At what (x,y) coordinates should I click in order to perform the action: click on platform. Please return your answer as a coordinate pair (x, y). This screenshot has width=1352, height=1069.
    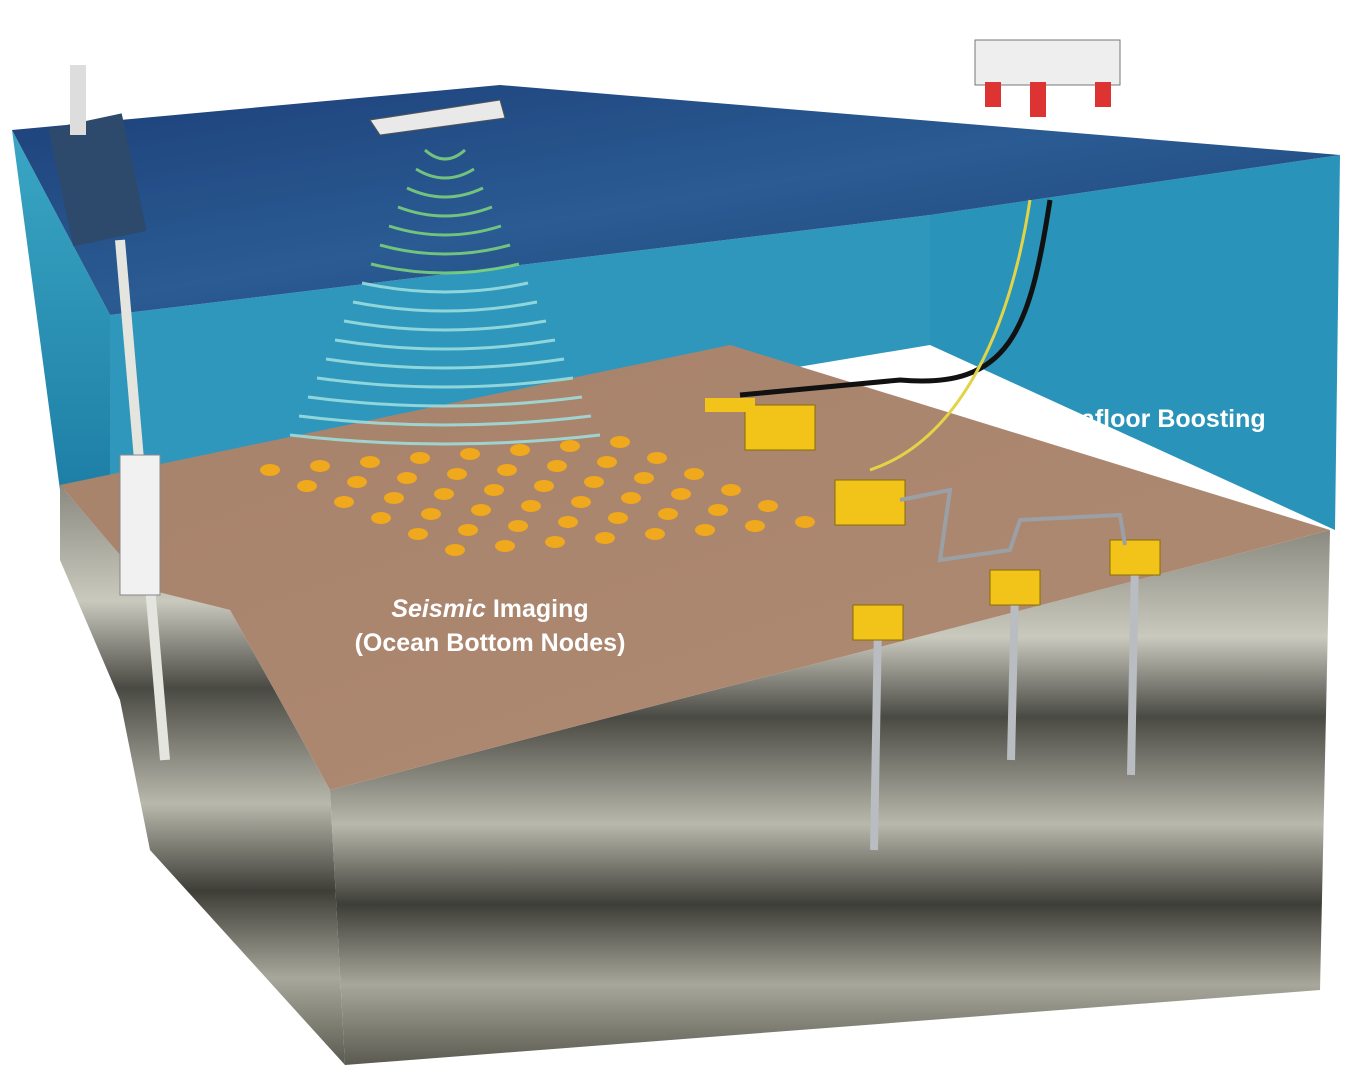
    Looking at the image, I should click on (1047, 62).